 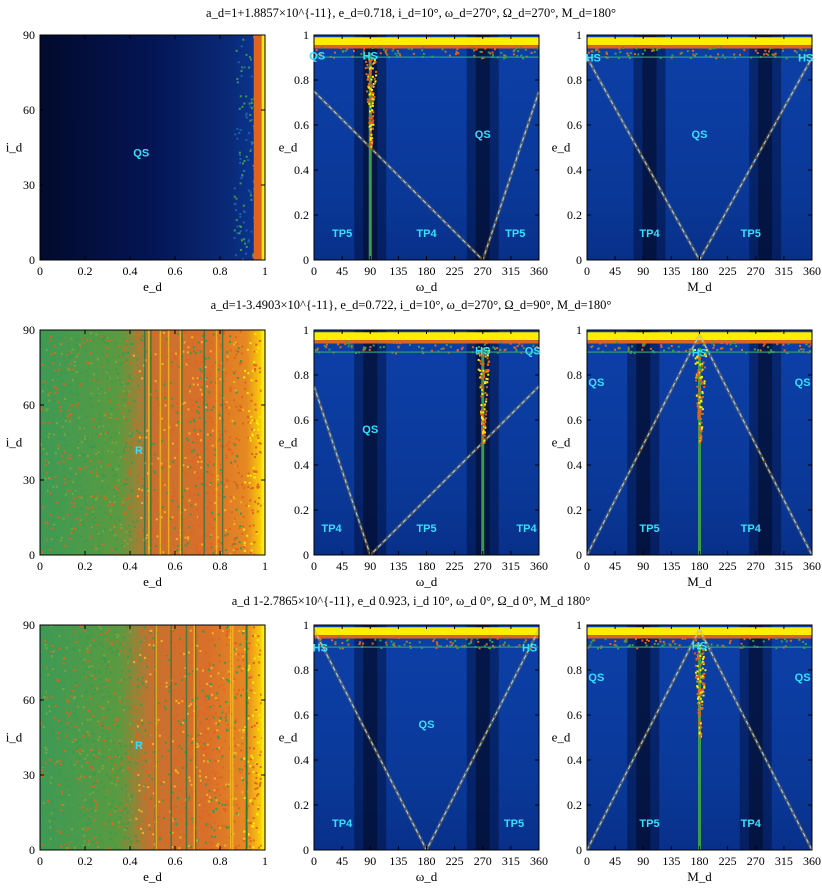 I want to click on x-axis-label: e_d, so click(x=152, y=286).